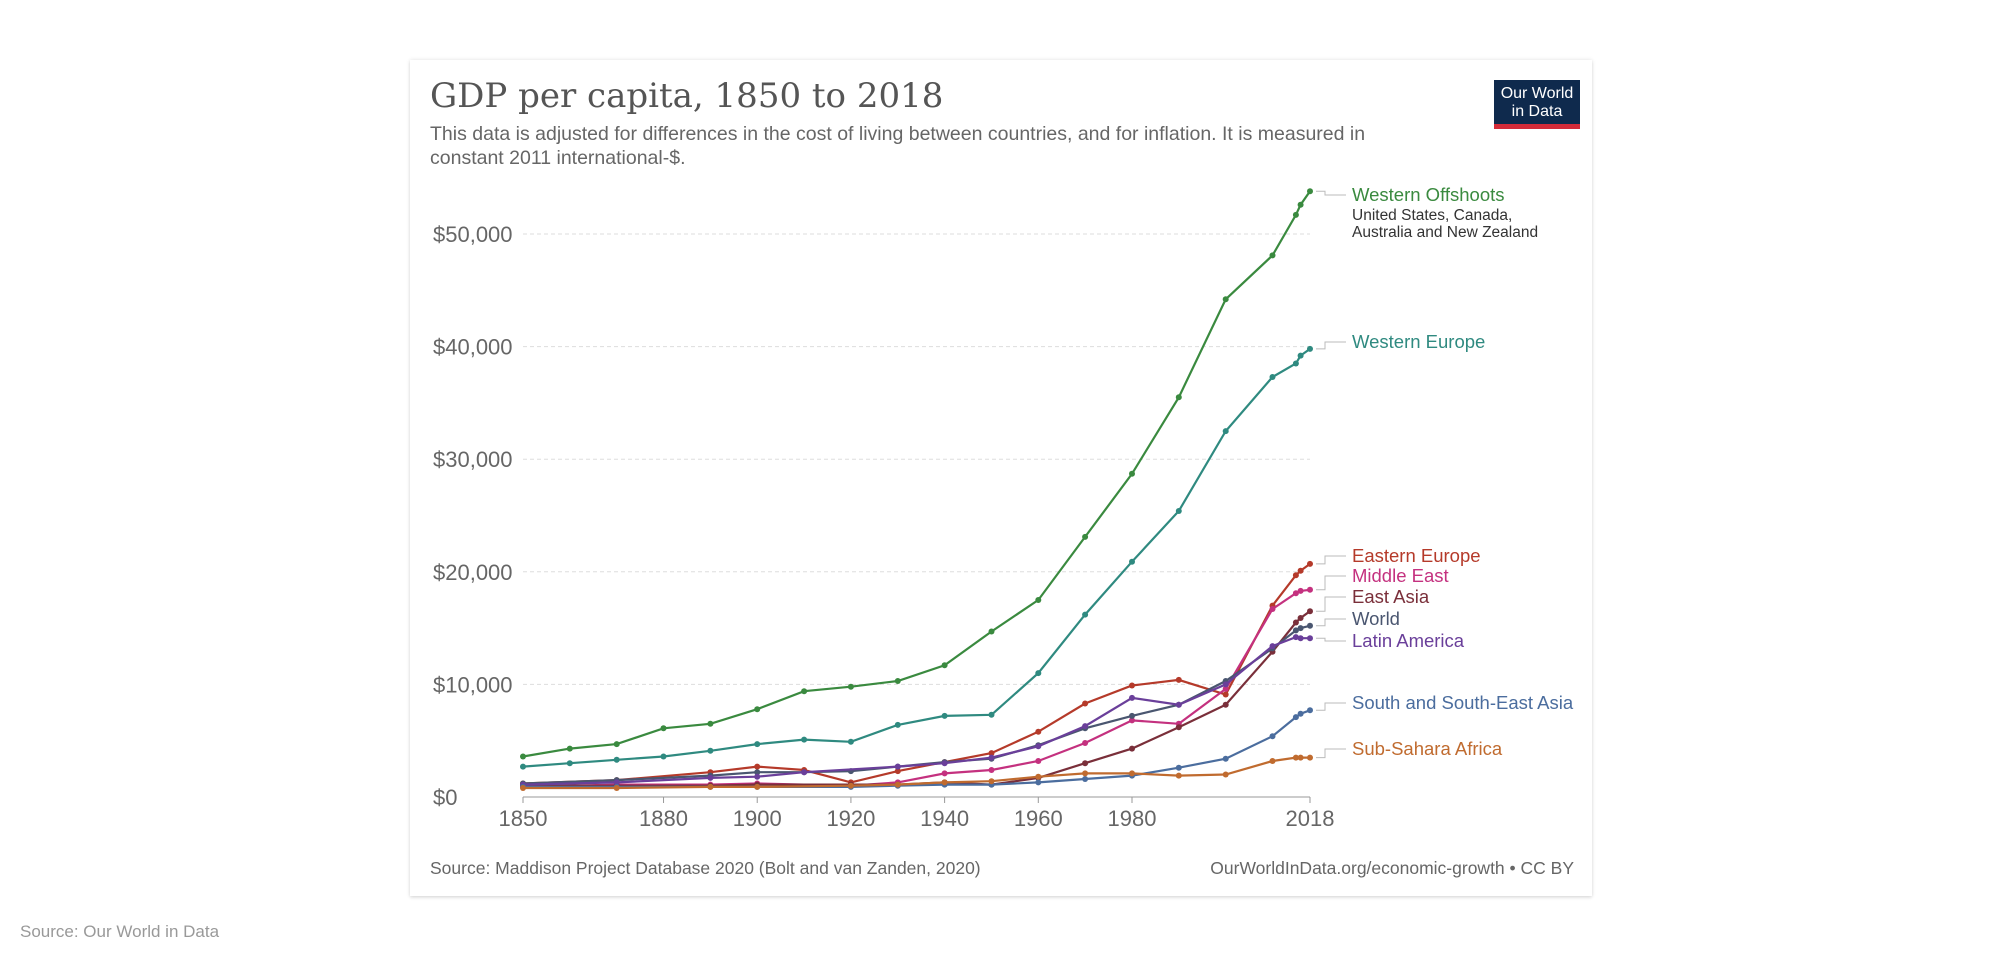  I want to click on y-tick-label: $20,000, so click(473, 572).